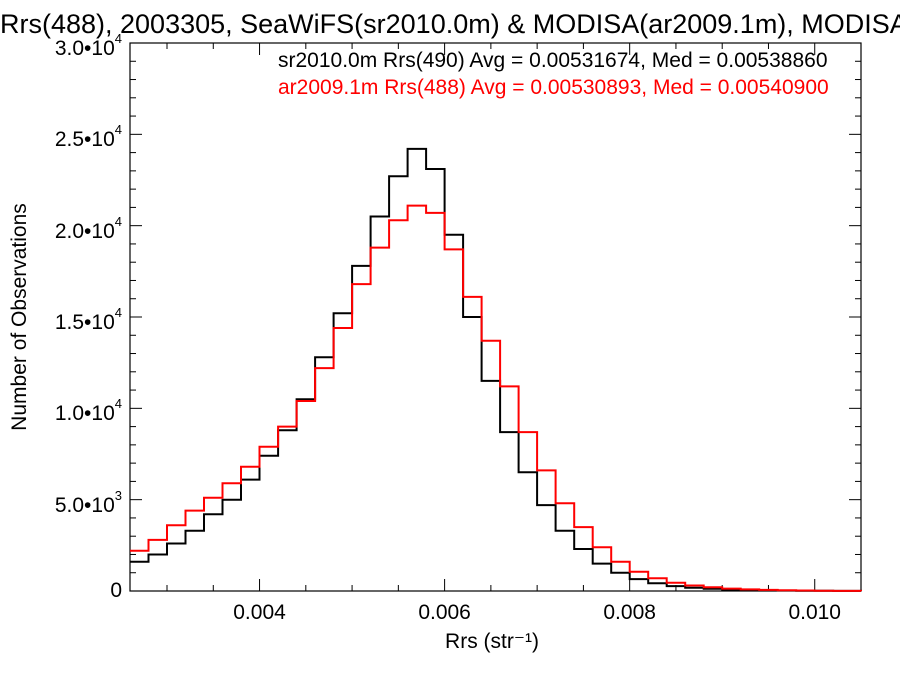 This screenshot has width=900, height=675. I want to click on y-tick-label: 5.0•103, so click(65, 503).